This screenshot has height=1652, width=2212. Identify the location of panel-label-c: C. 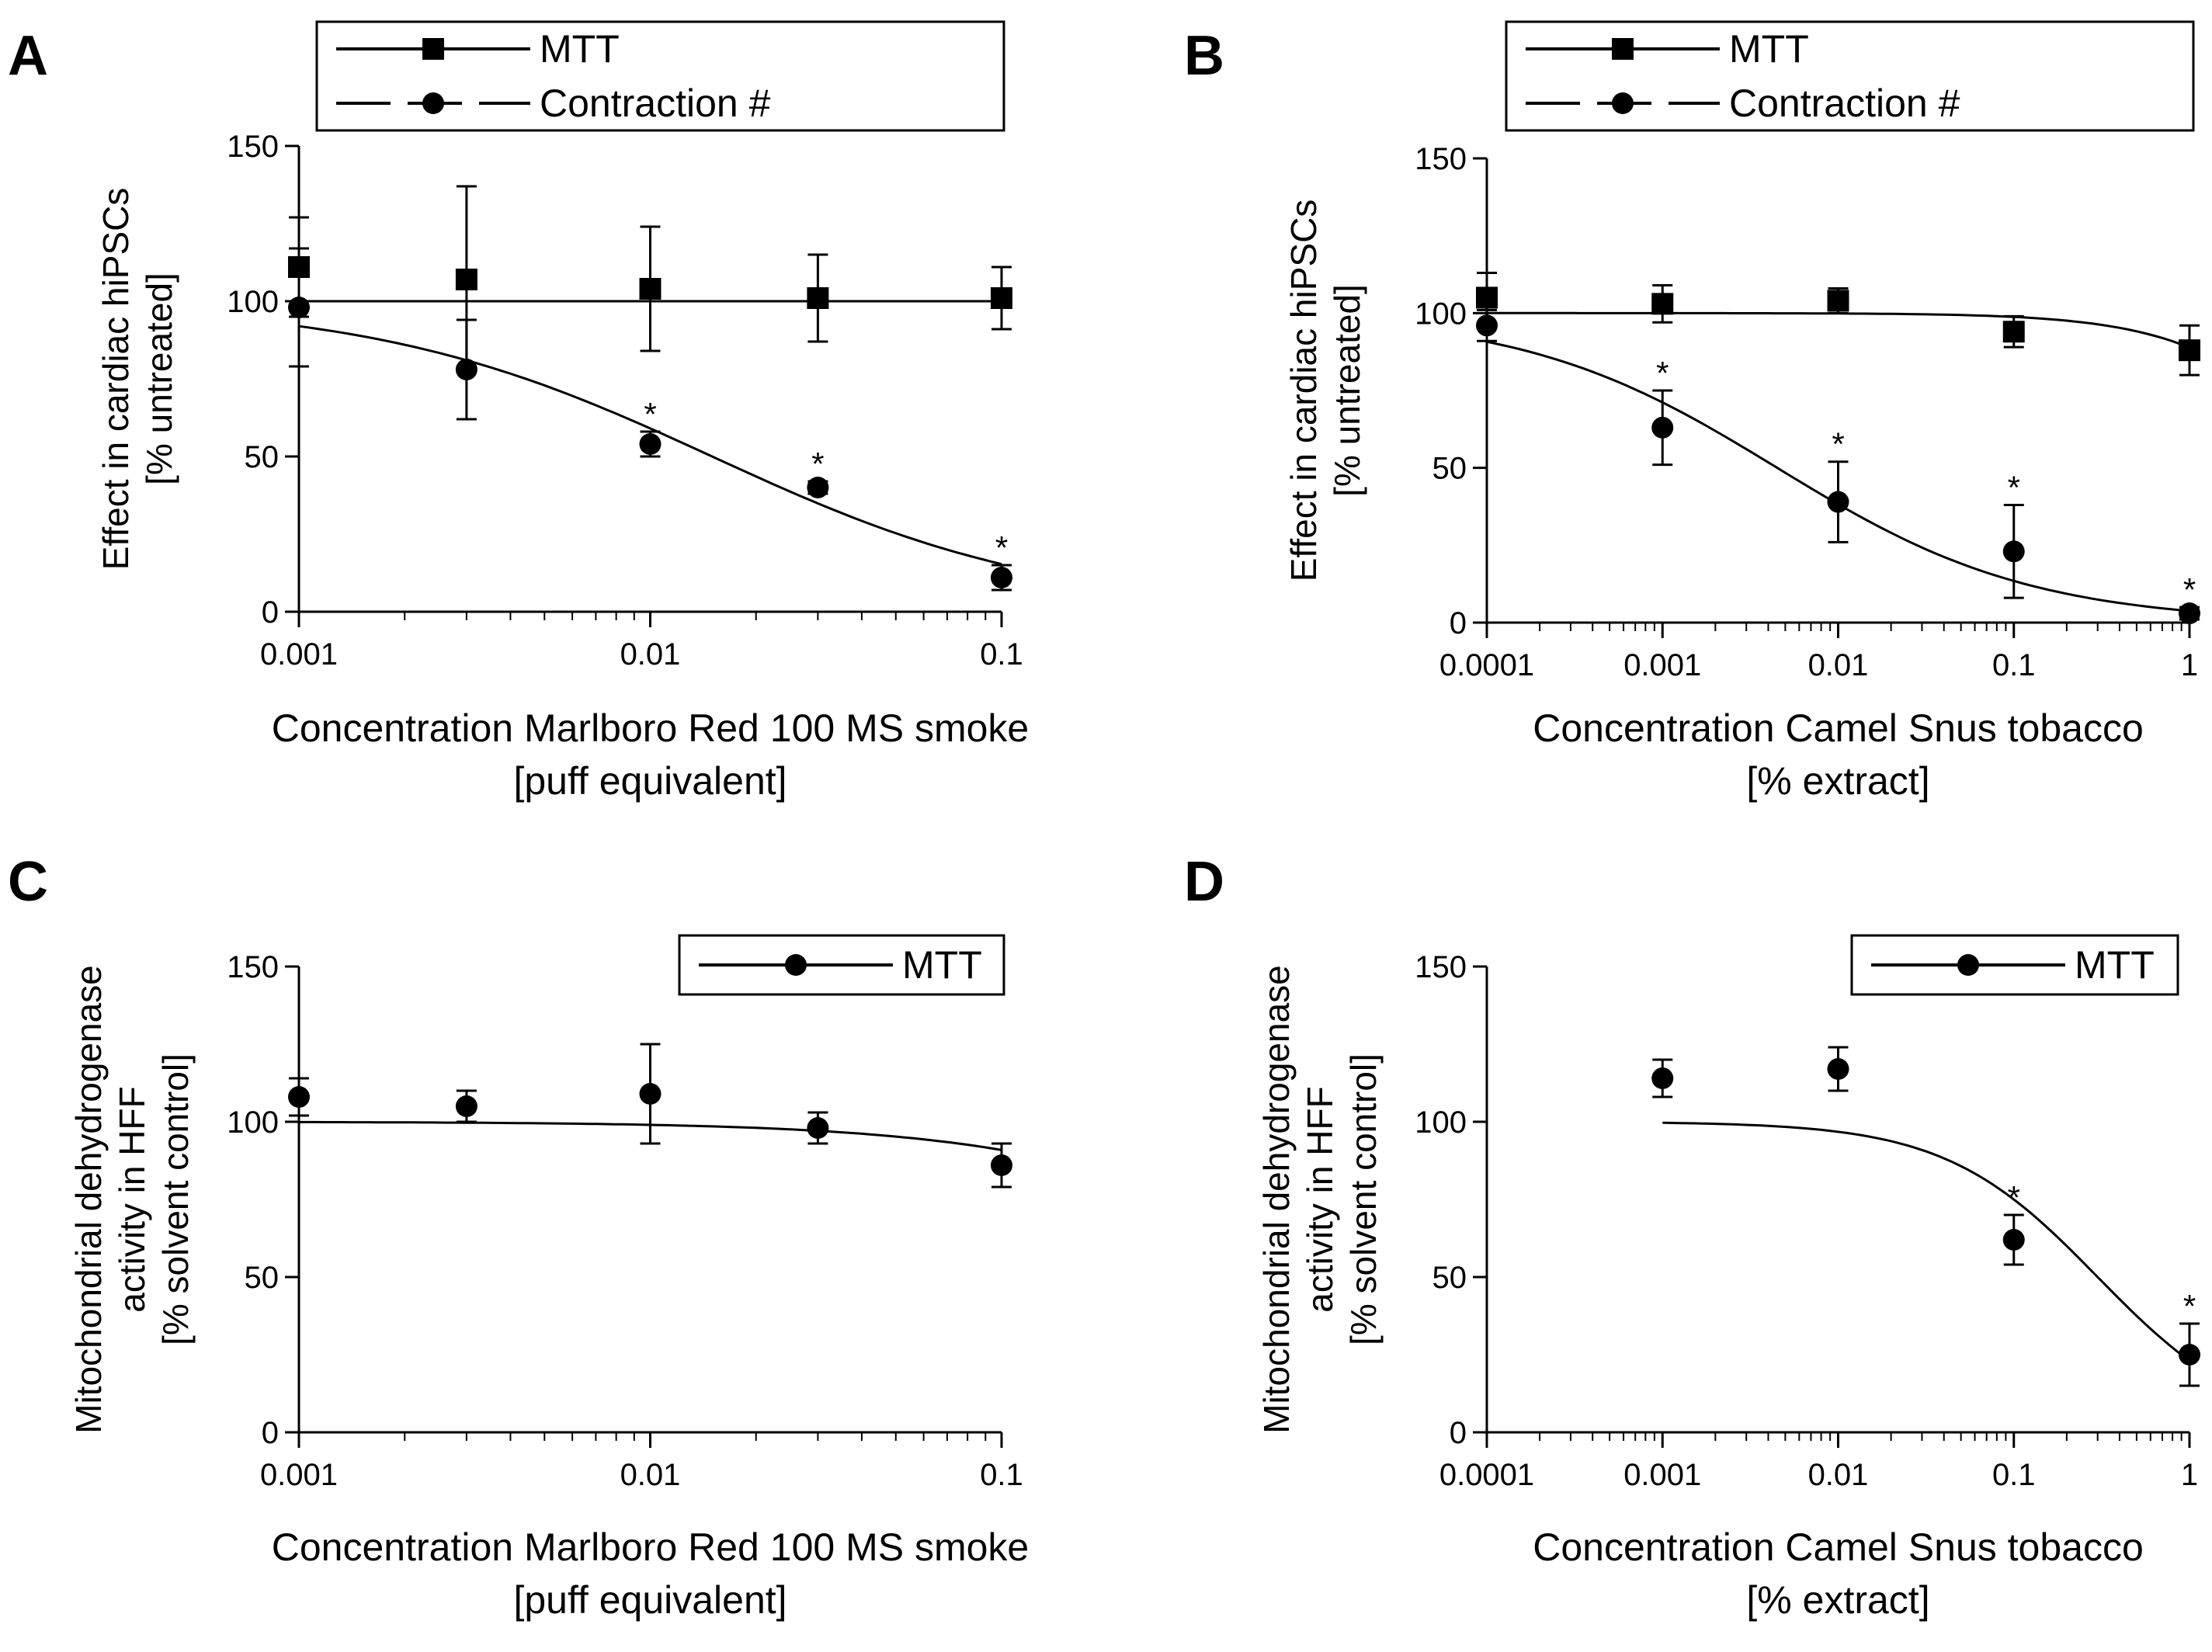
(28, 882).